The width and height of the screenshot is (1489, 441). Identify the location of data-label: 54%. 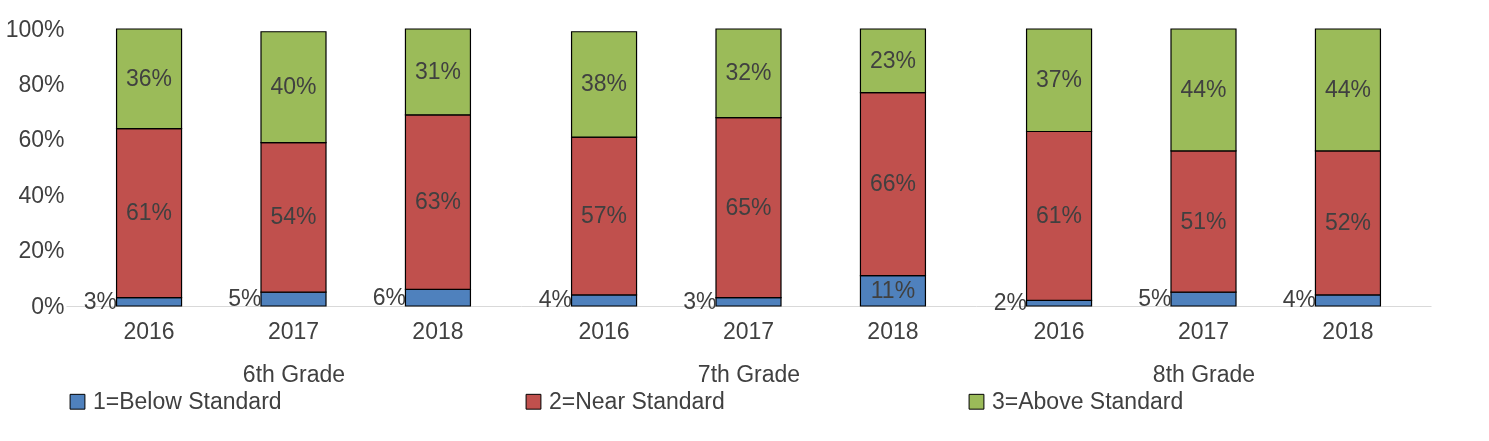
(293, 216).